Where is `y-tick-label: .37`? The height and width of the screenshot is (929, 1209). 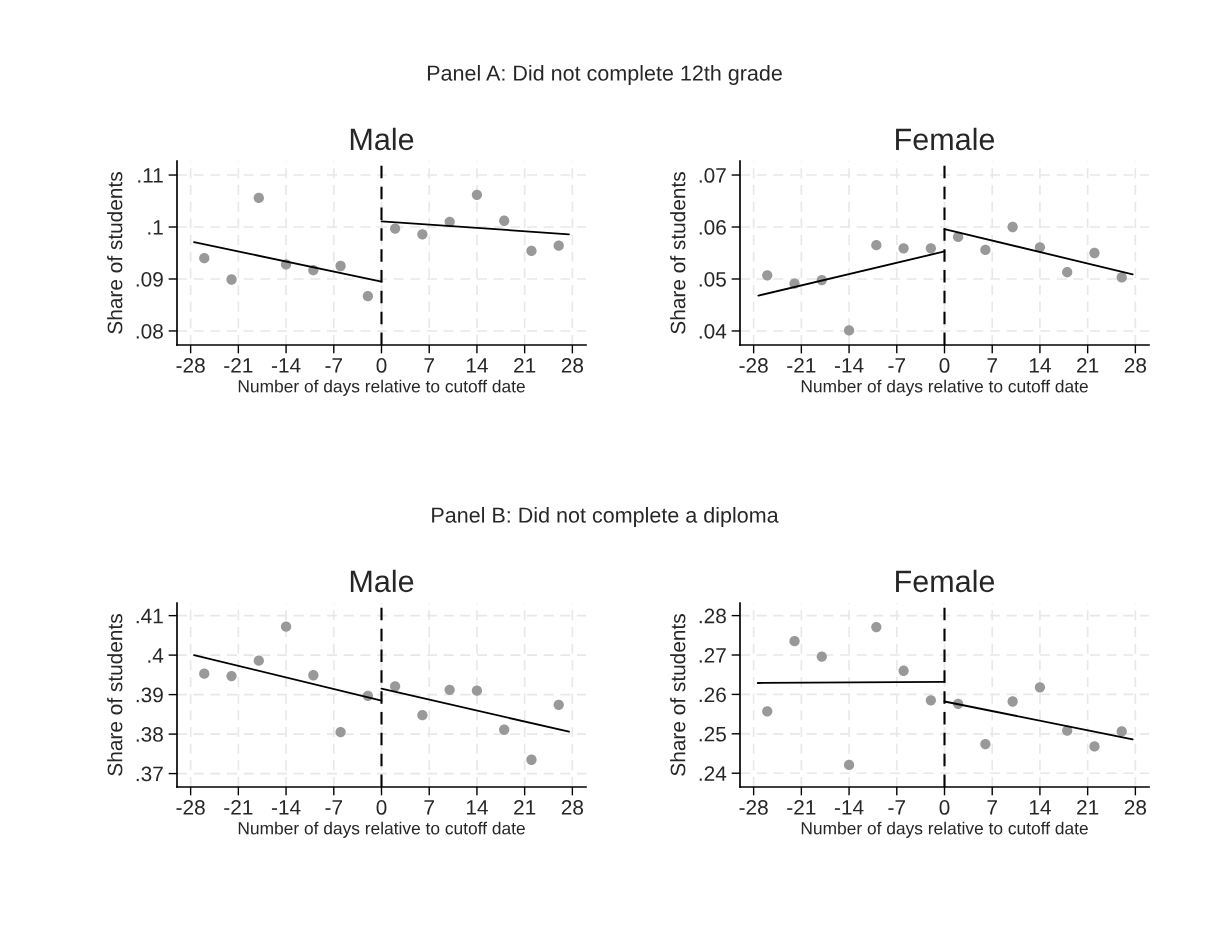 y-tick-label: .37 is located at coordinates (149, 774).